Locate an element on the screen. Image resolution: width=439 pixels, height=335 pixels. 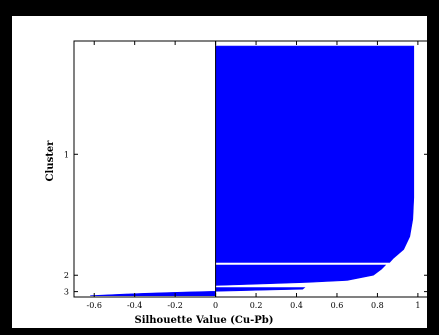
x-tick-label: 0.4 is located at coordinates (296, 305).